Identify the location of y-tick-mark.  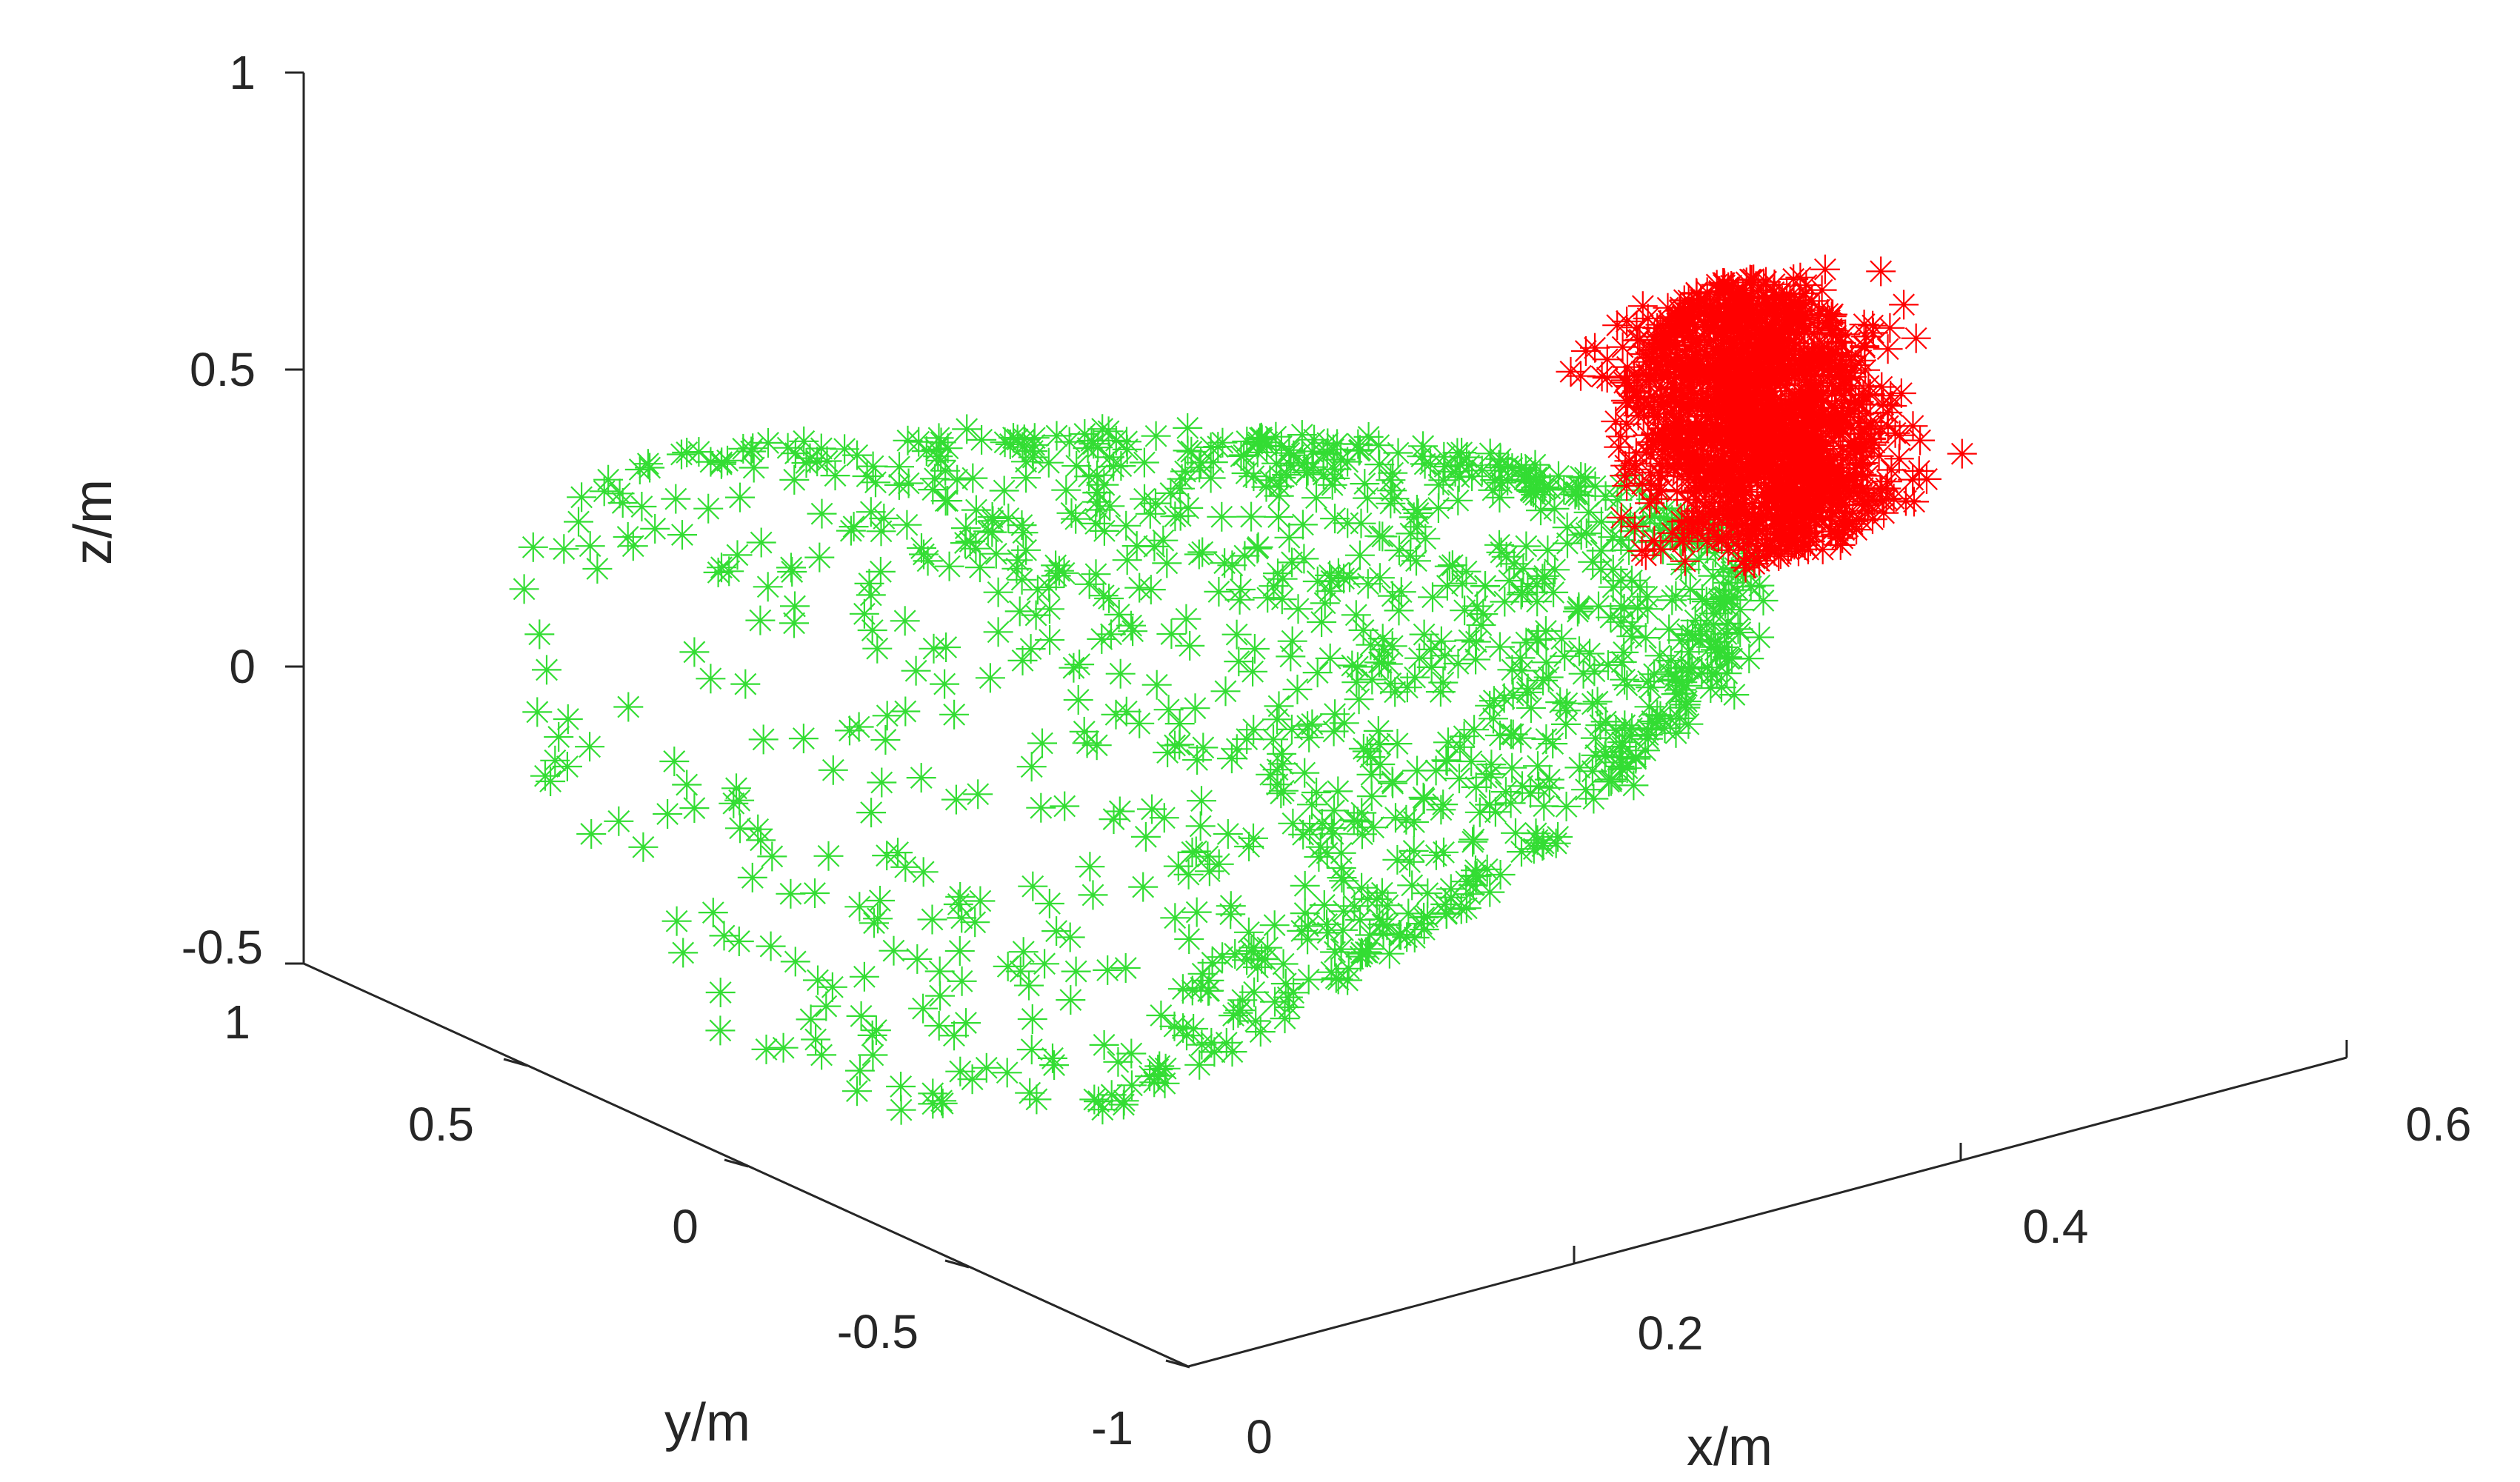
(736, 1163).